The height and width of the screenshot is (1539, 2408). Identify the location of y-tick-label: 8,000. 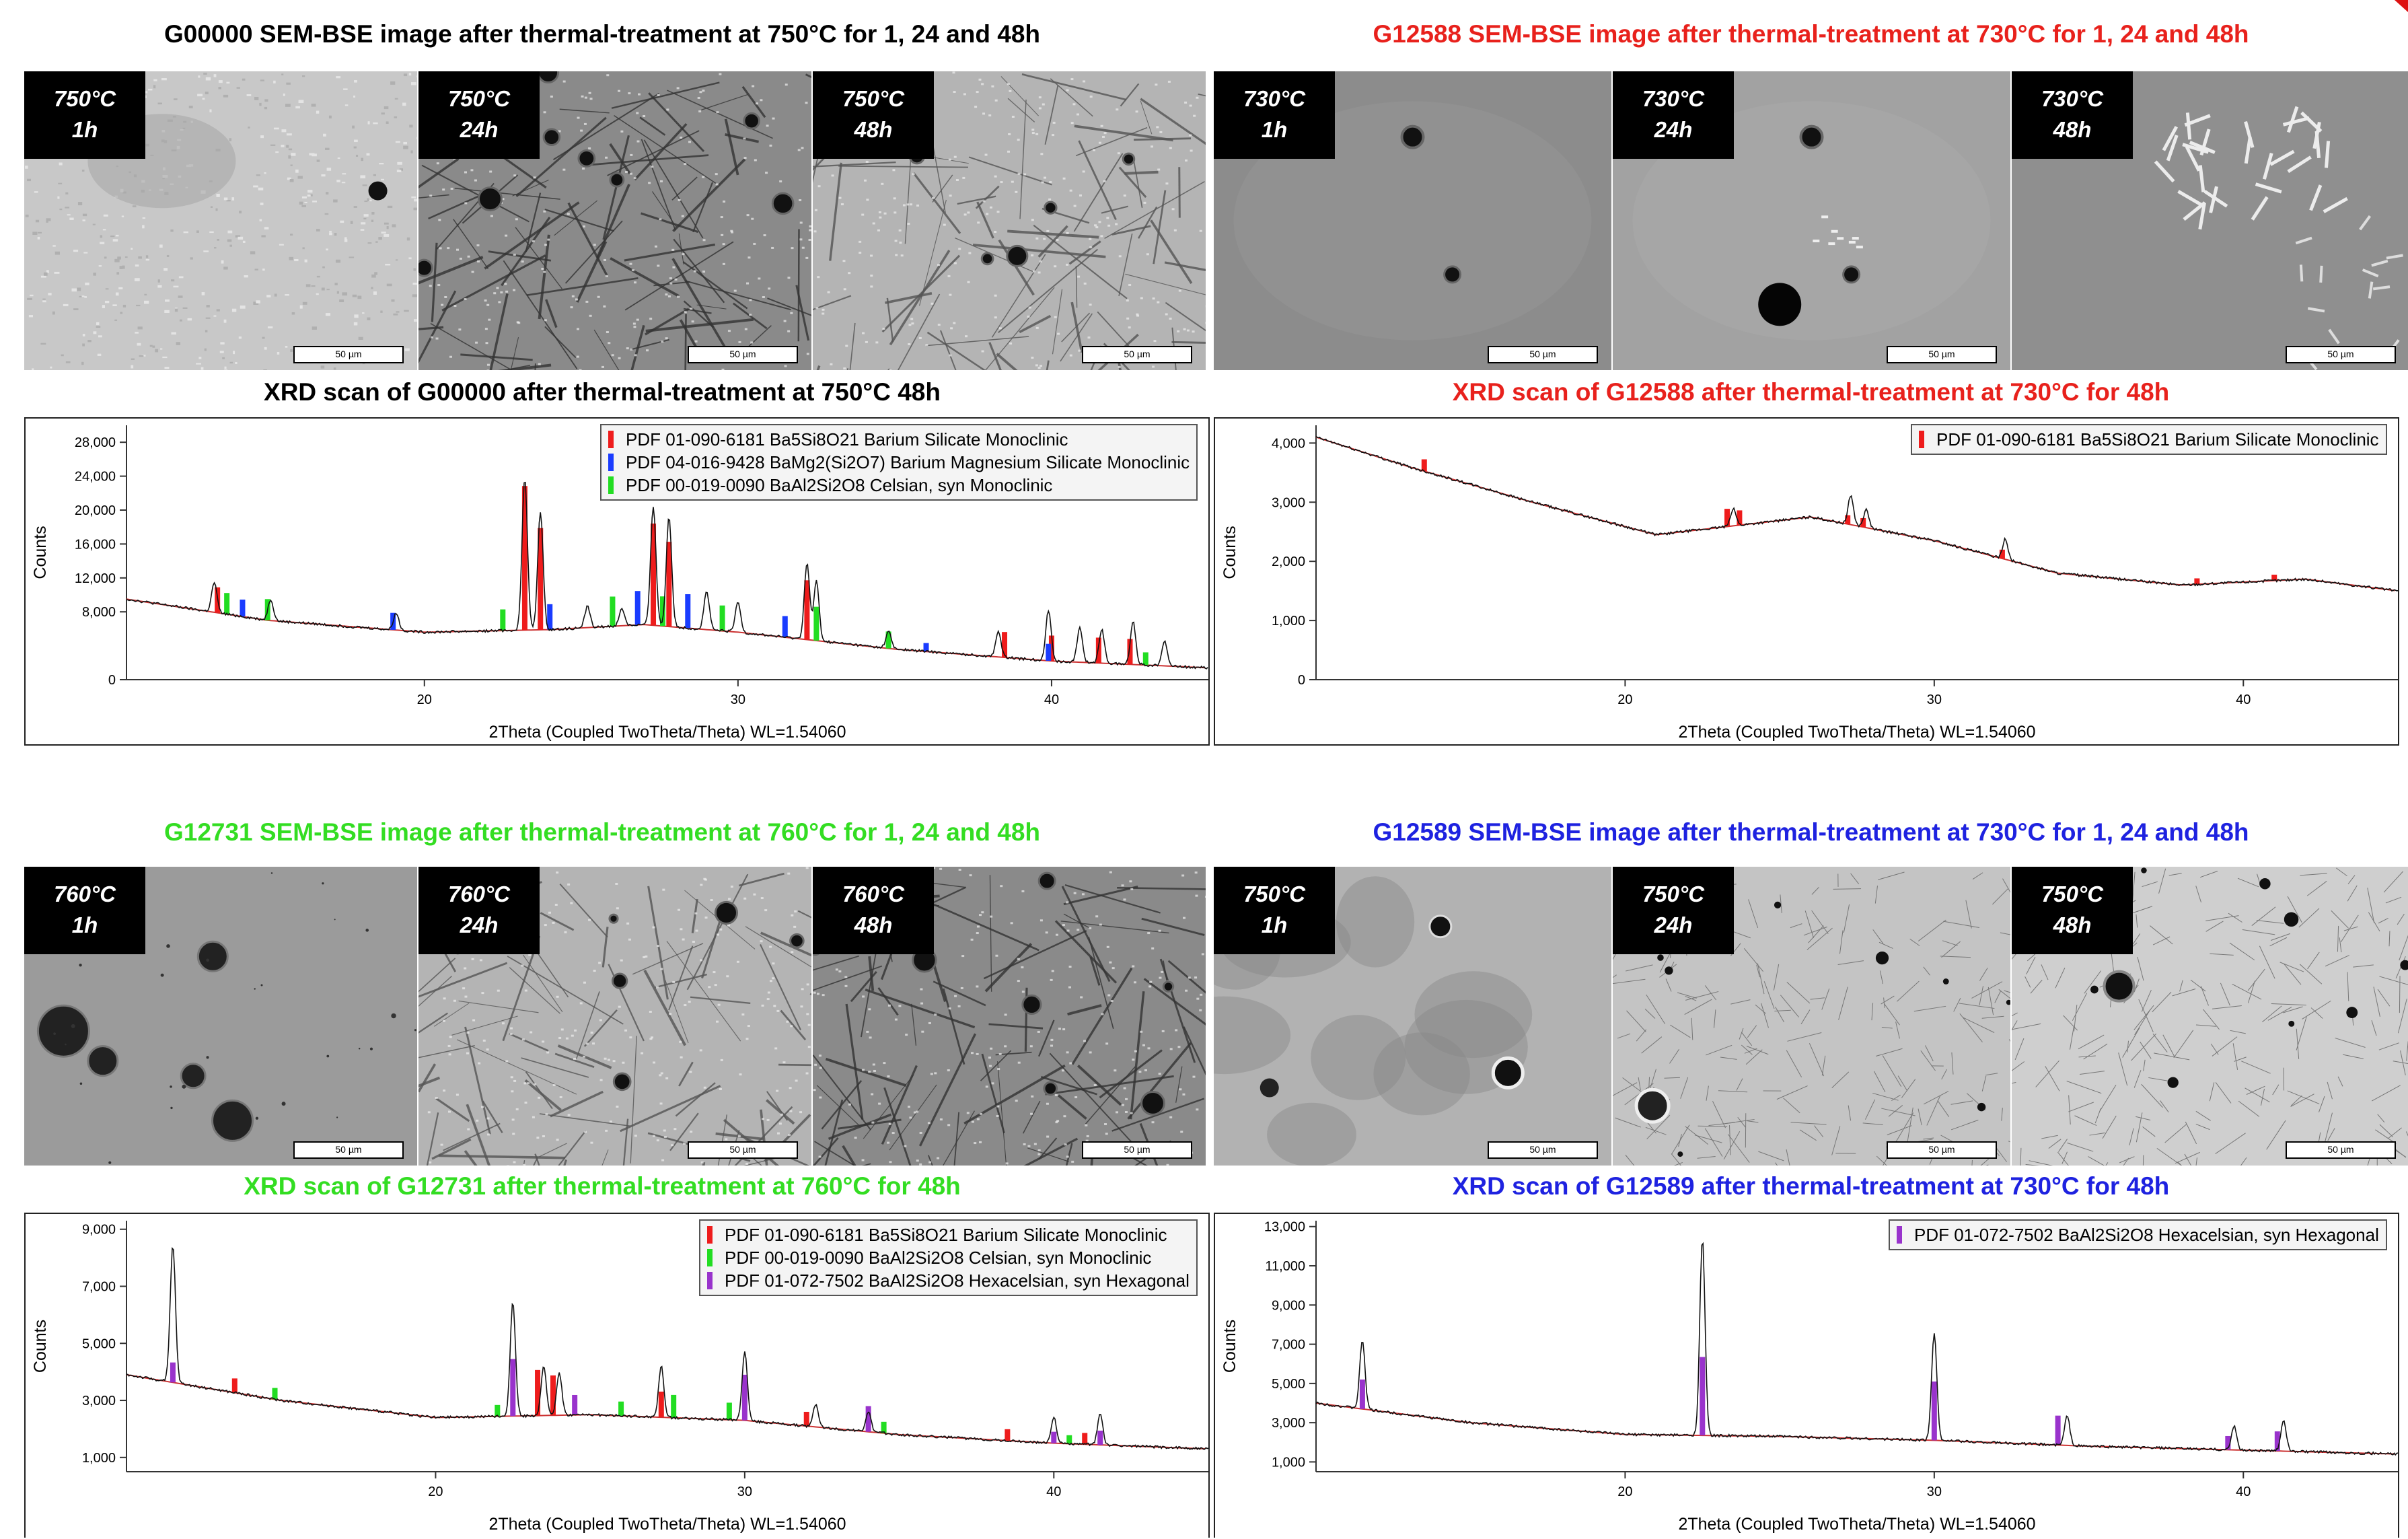
(99, 612).